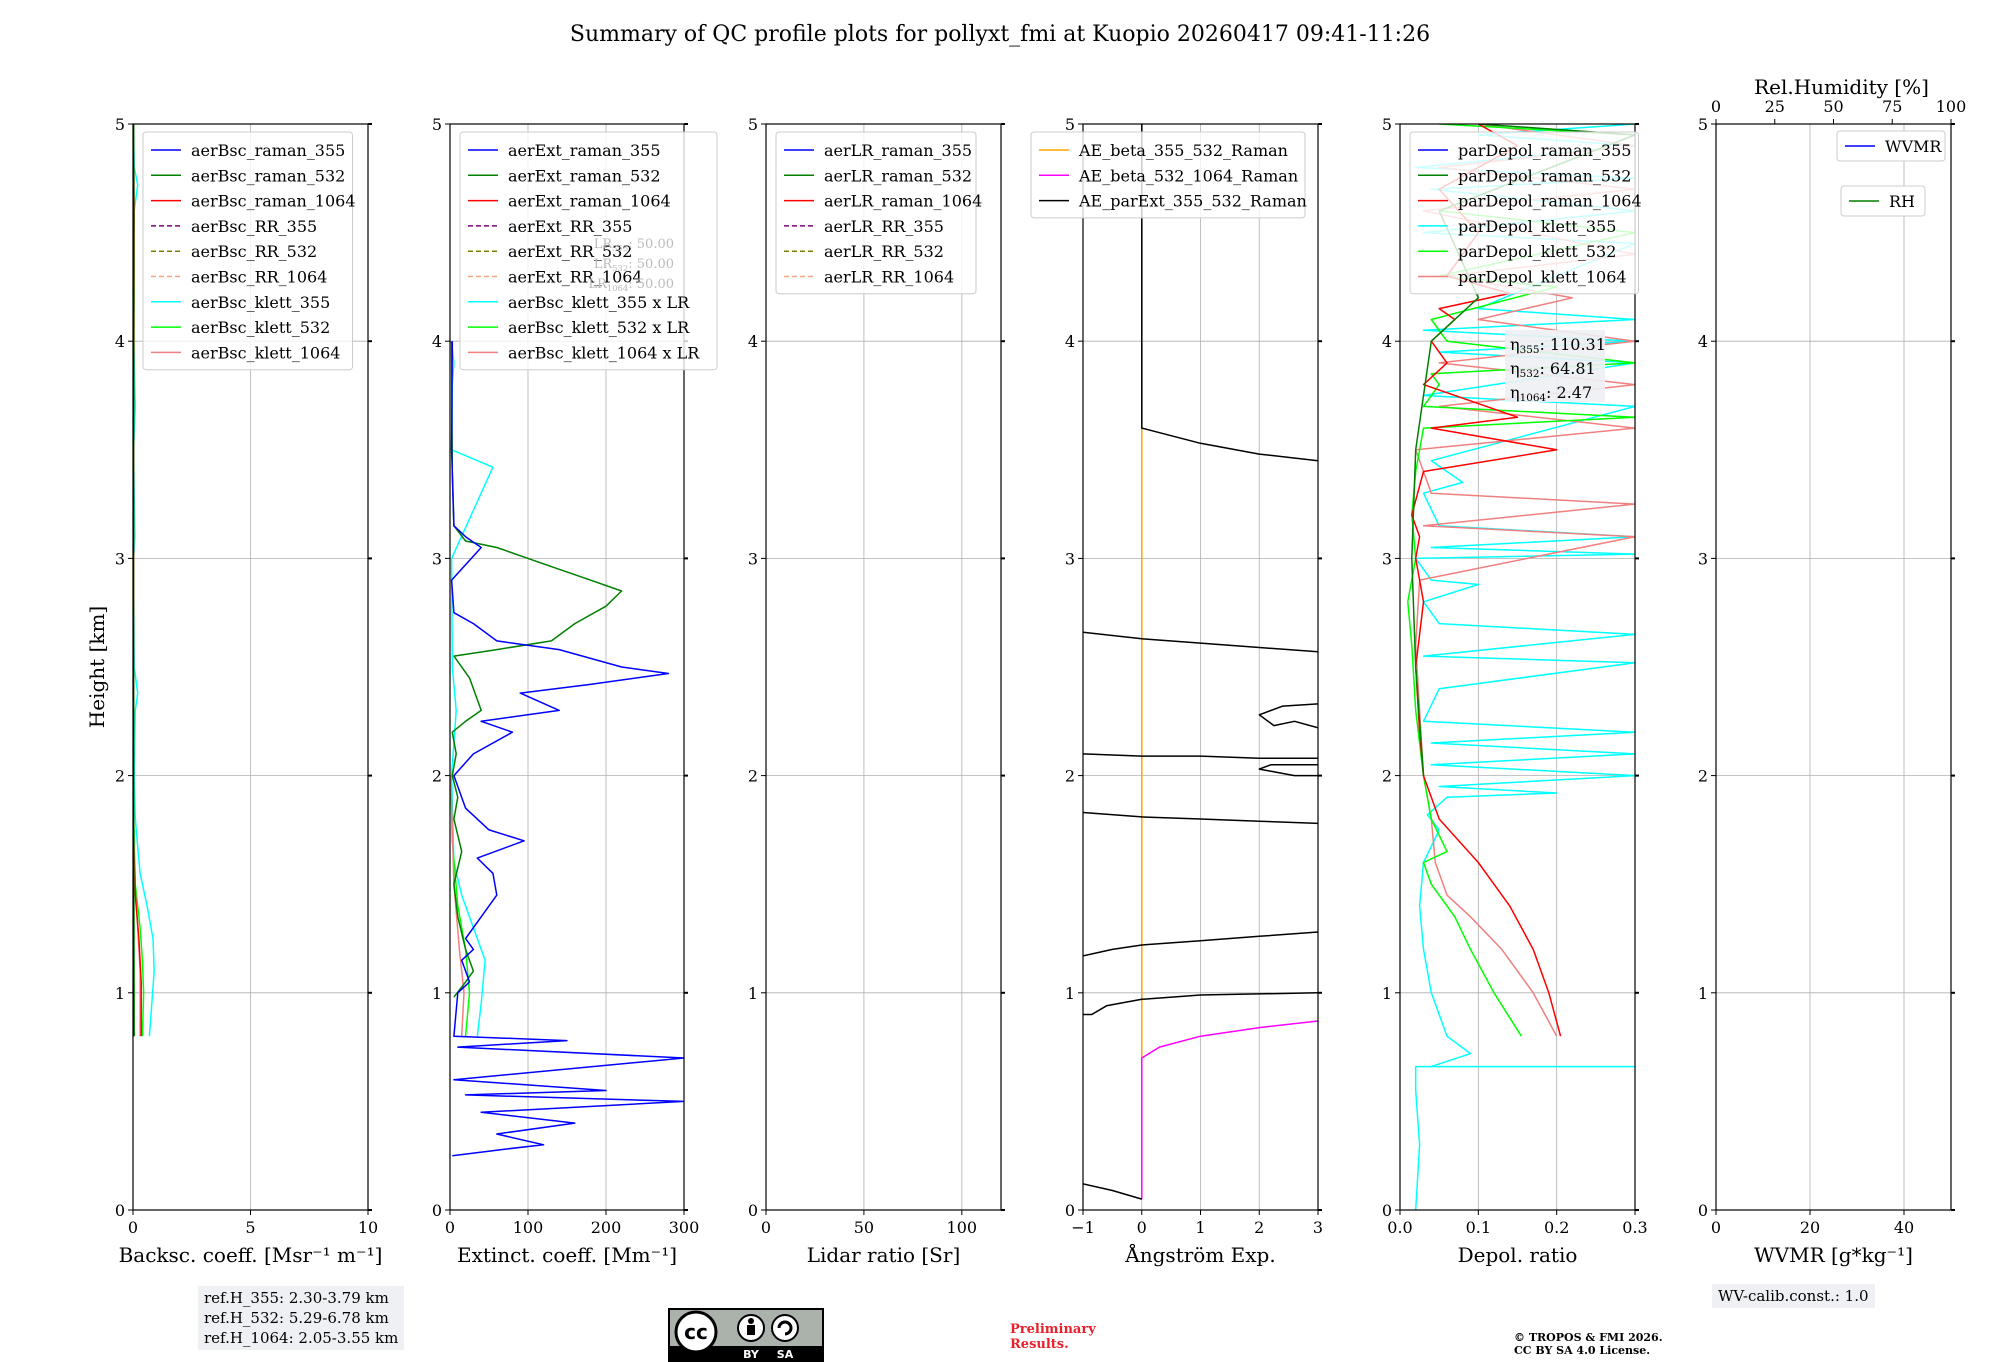  Describe the element at coordinates (1083, 1227) in the screenshot. I see `x-tick-label: −1` at that location.